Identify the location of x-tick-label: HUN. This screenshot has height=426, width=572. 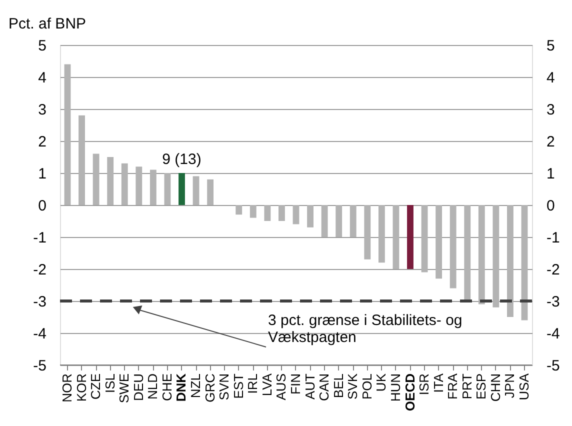
(395, 388).